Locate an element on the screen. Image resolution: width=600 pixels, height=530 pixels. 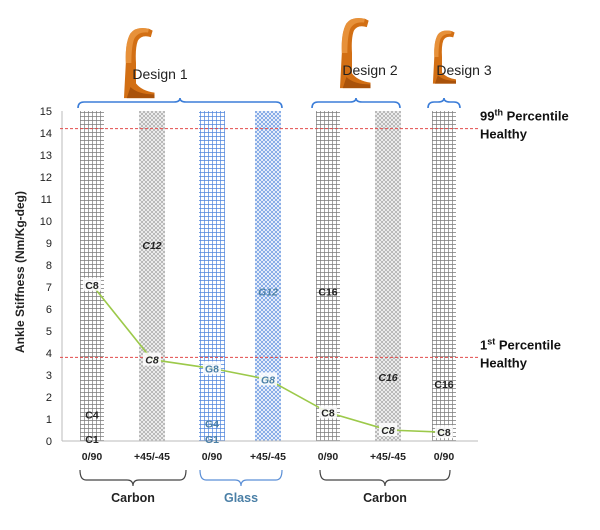
ankle-orthosis-icon is located at coordinates (139, 63).